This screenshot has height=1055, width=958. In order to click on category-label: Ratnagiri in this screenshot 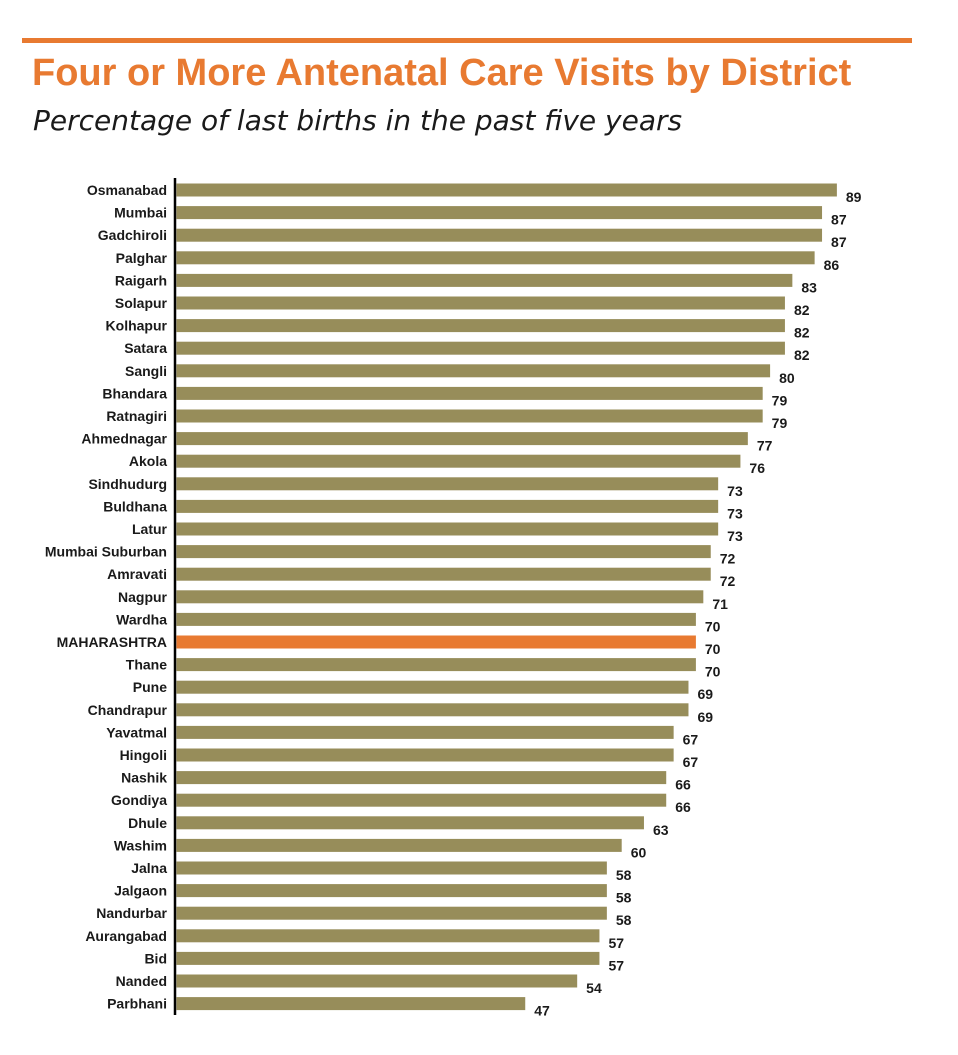, I will do `click(136, 416)`.